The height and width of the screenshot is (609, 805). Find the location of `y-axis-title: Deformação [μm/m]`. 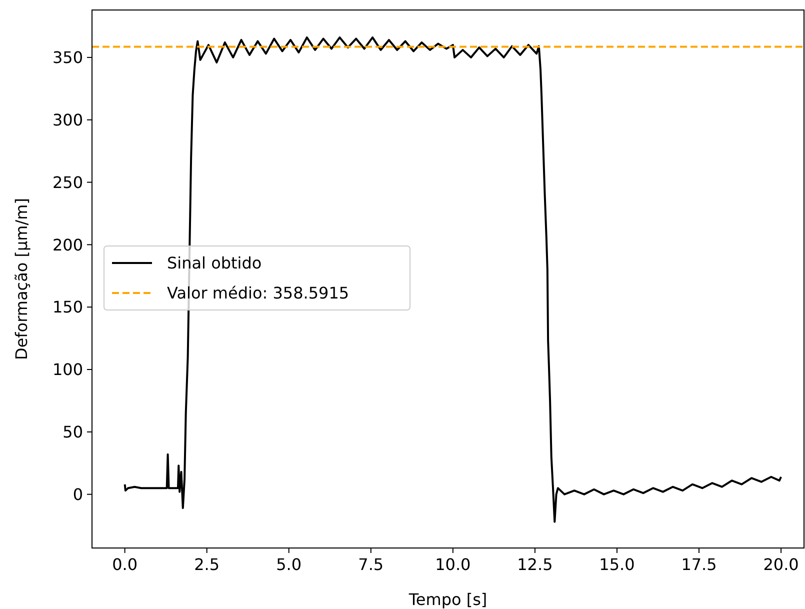

y-axis-title: Deformação [μm/m] is located at coordinates (21, 279).